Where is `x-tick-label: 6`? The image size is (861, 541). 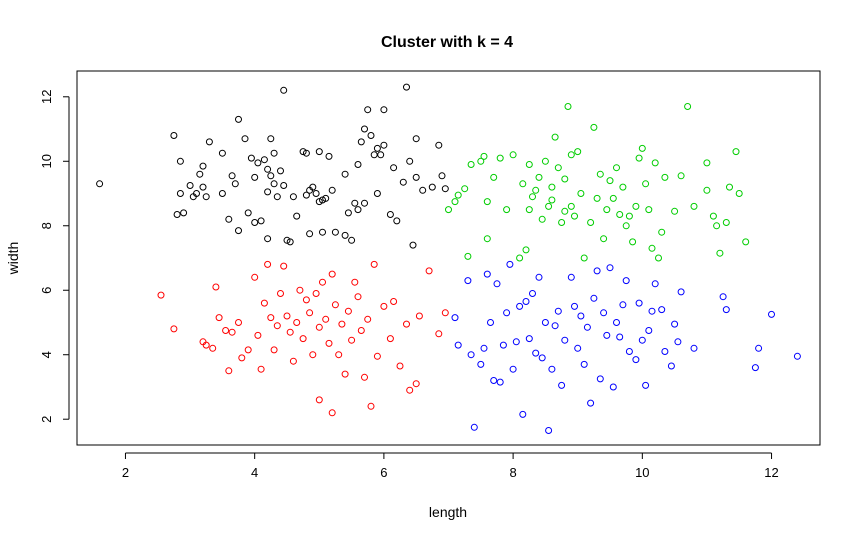 x-tick-label: 6 is located at coordinates (383, 472).